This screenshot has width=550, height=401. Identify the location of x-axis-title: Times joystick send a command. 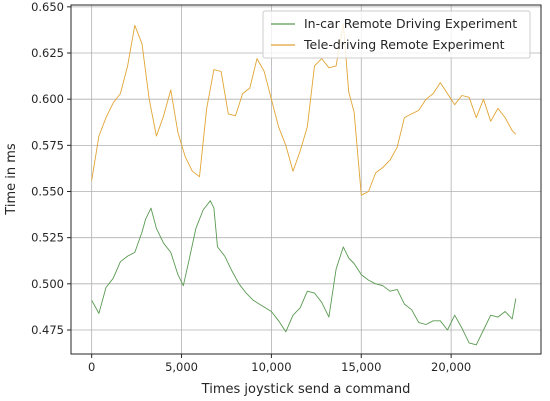
(306, 389).